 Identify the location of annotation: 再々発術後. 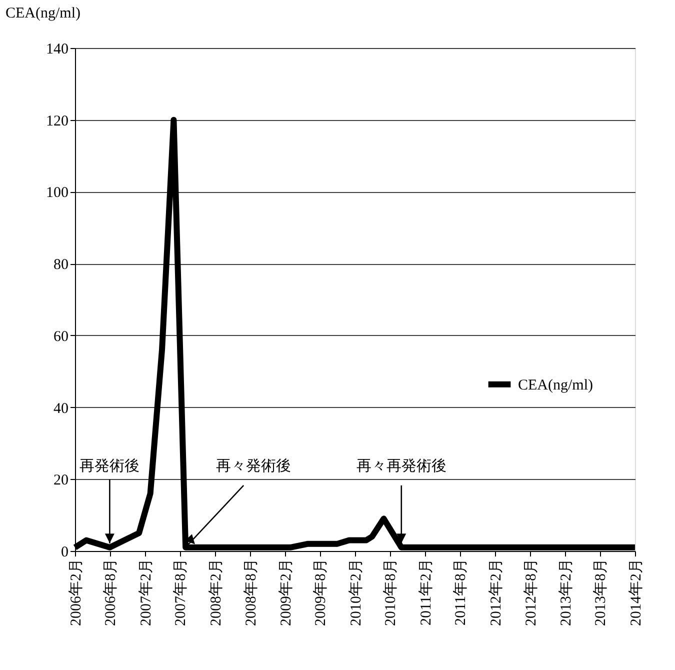
(254, 465).